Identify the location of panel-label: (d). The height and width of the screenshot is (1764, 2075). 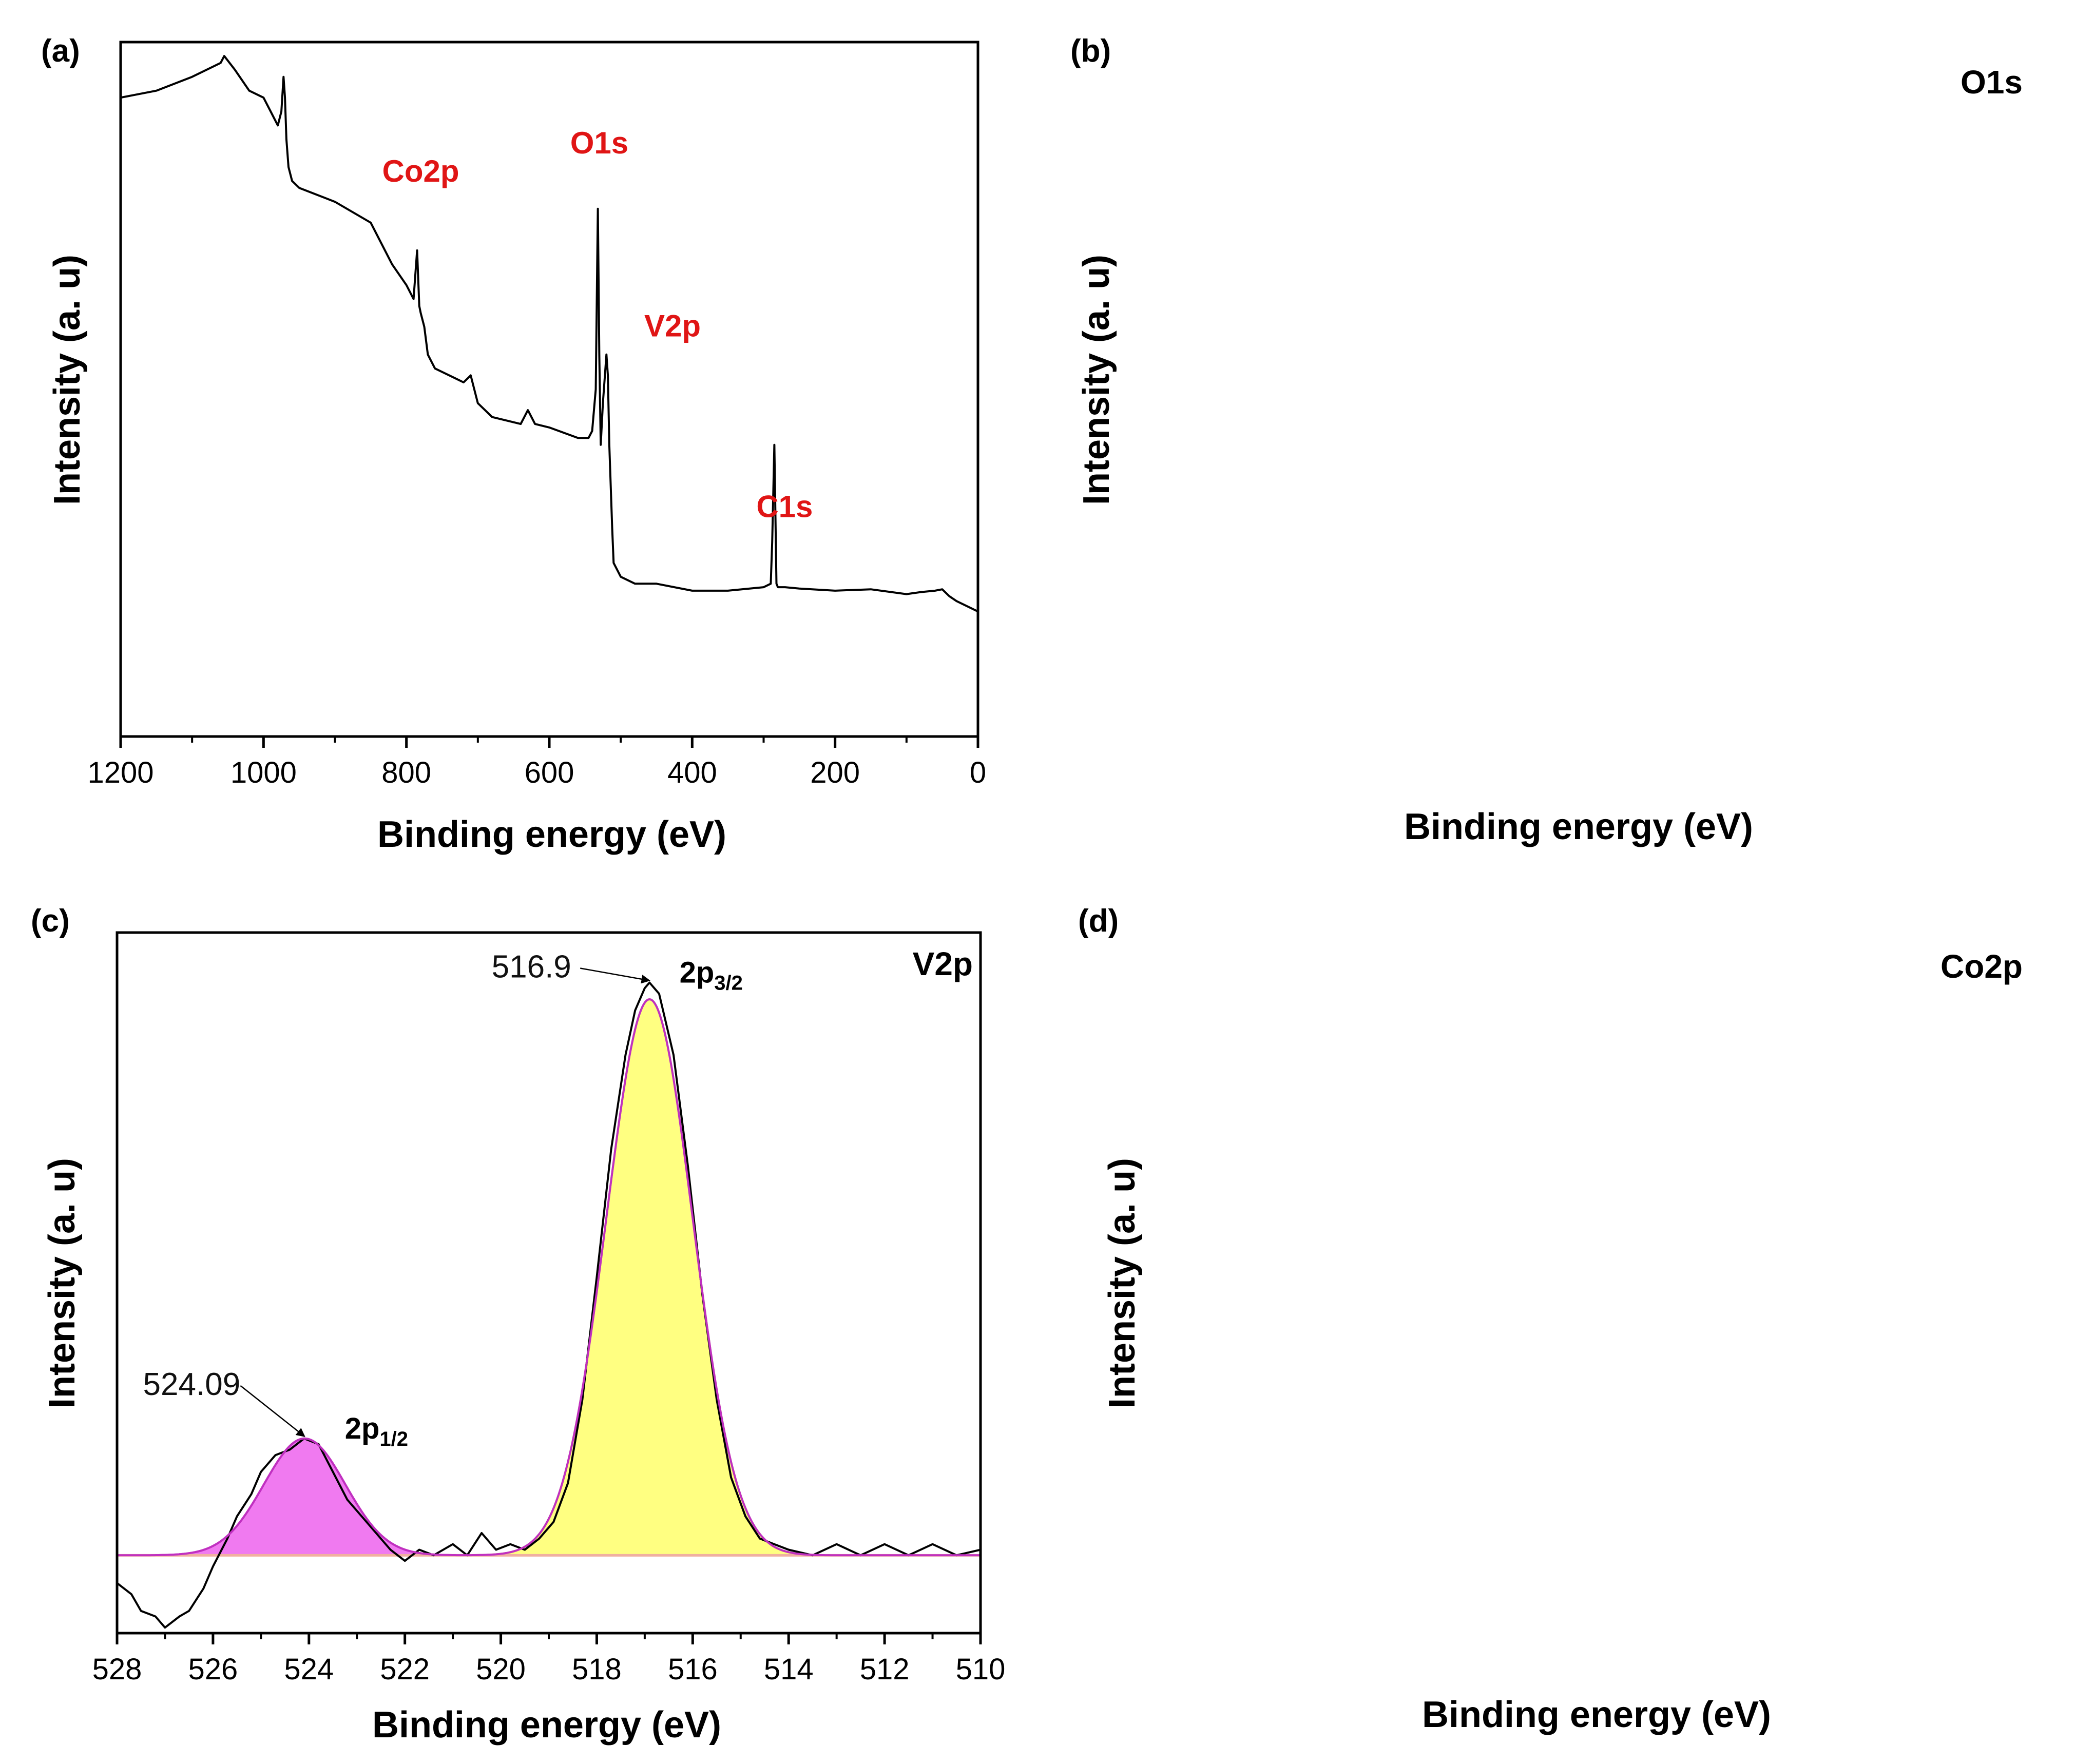
(1098, 921).